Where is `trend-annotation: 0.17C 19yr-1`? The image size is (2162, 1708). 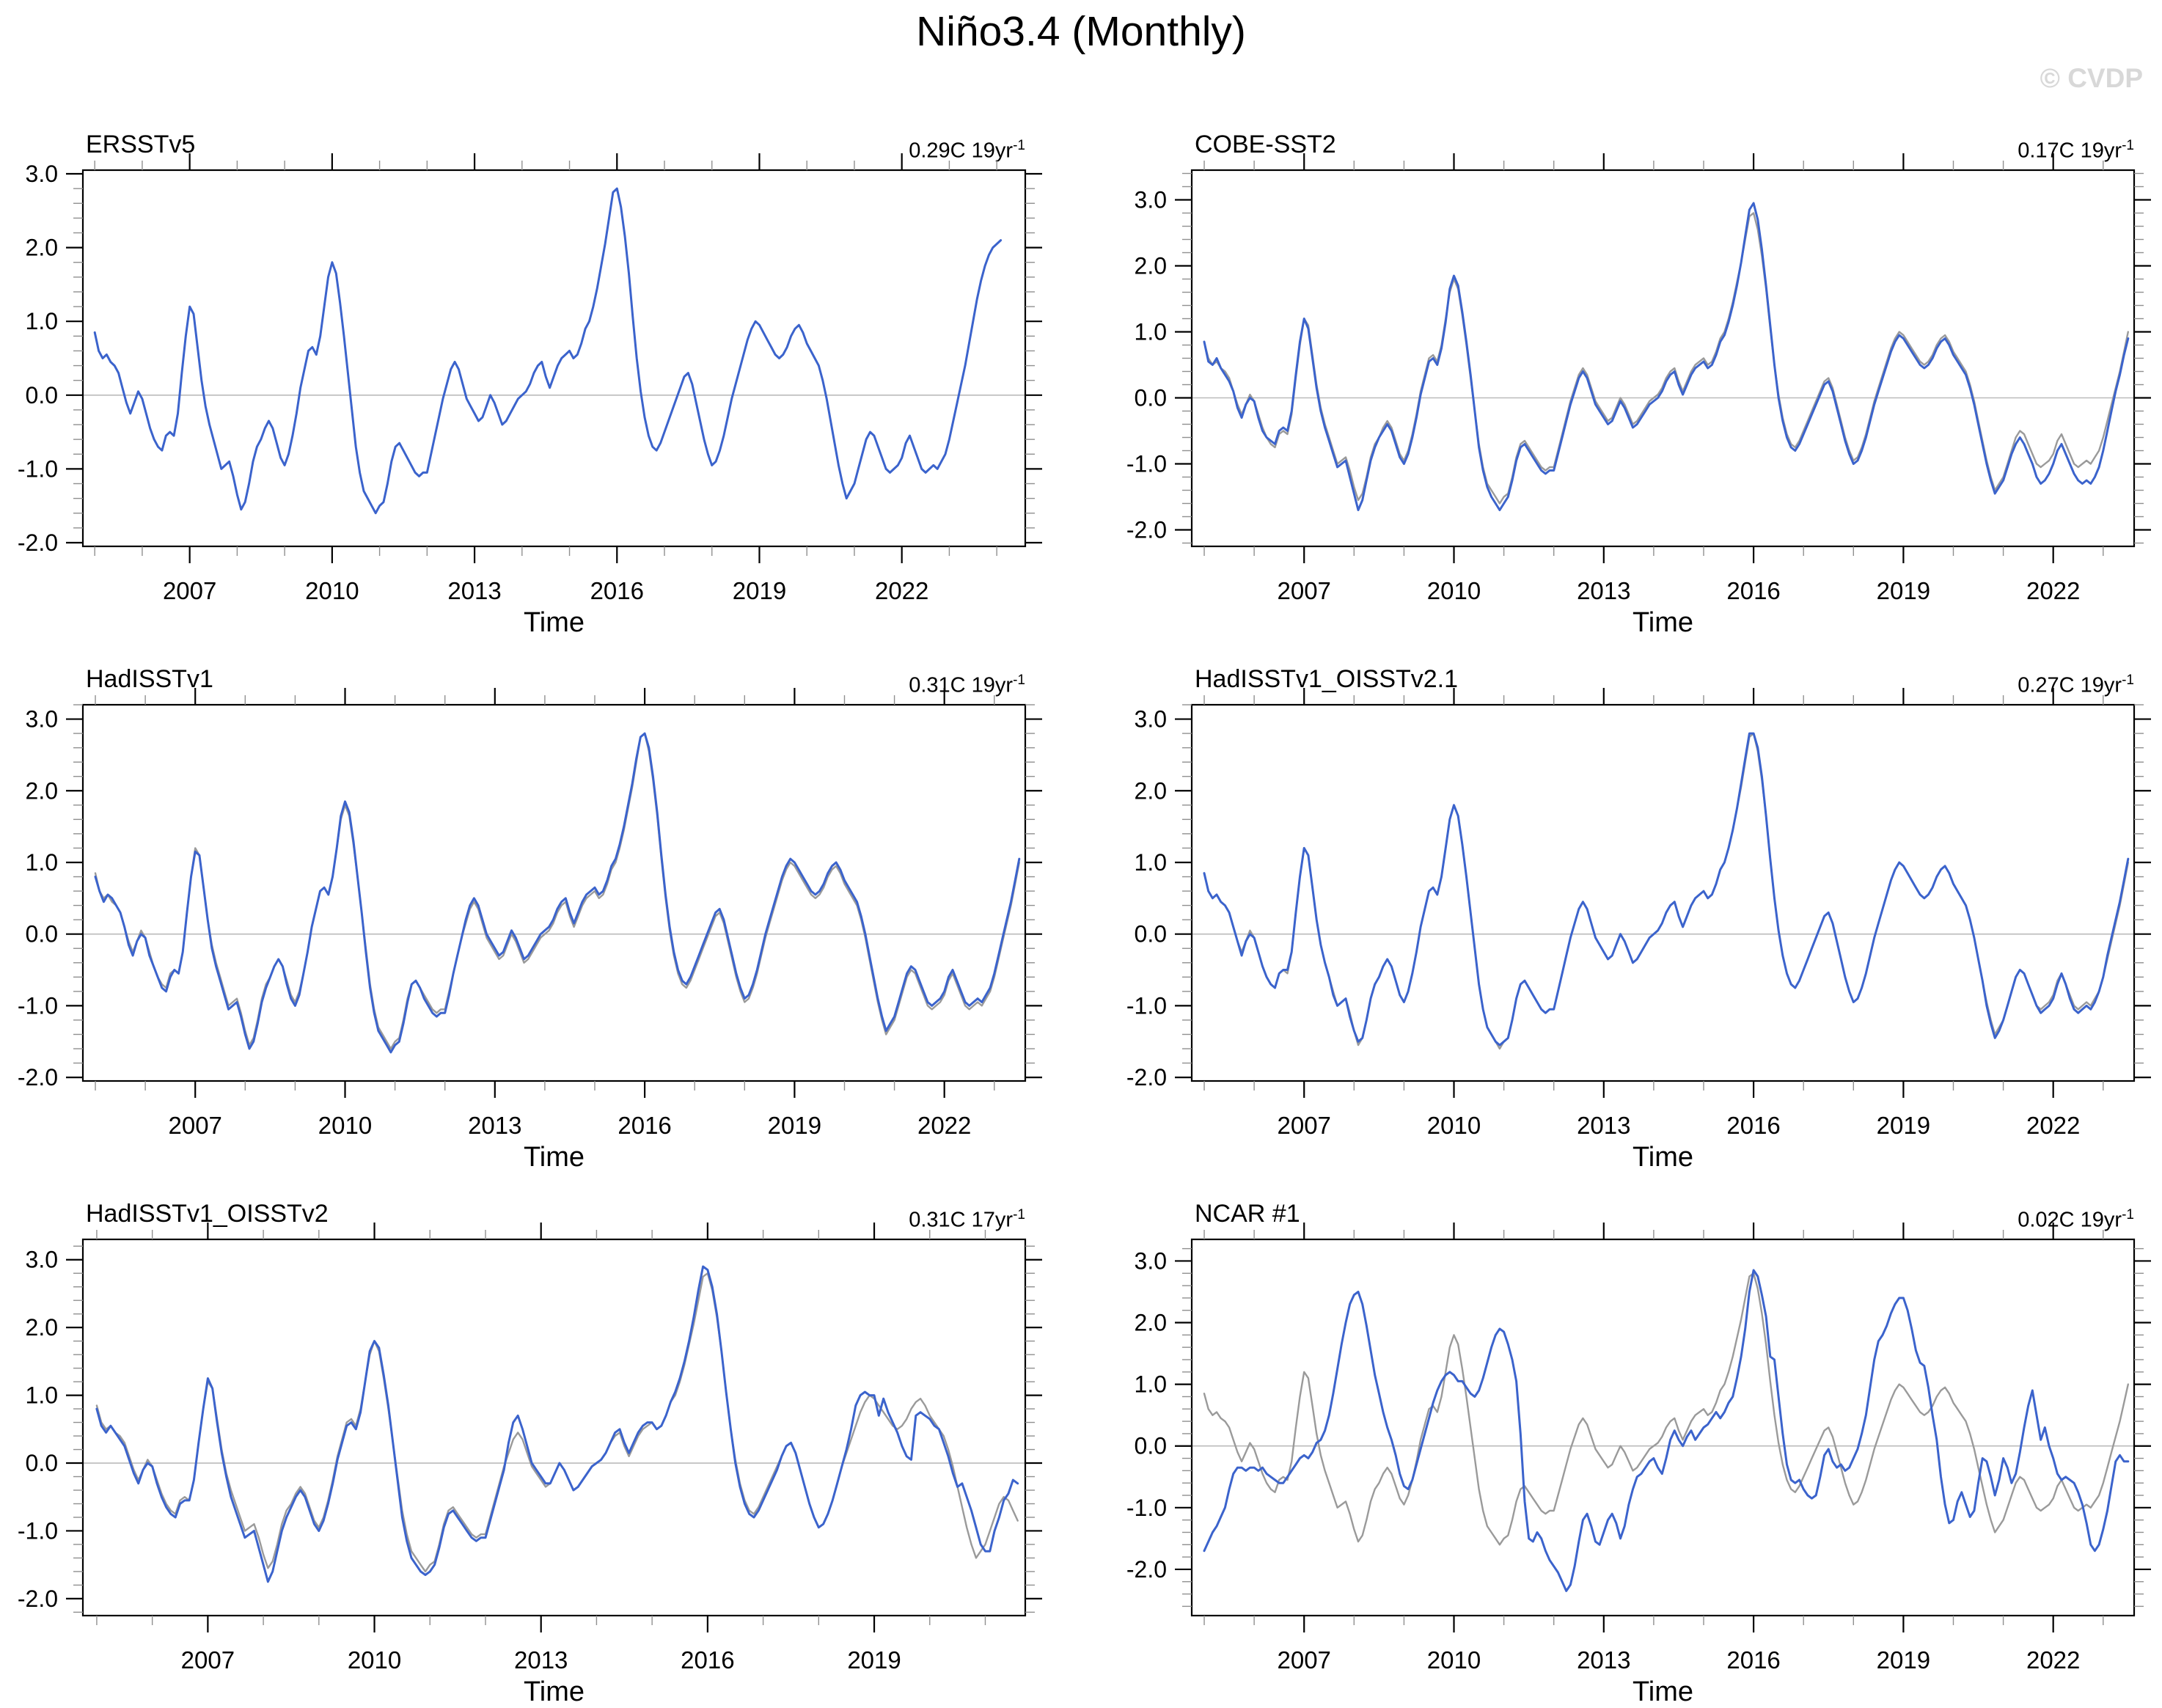 trend-annotation: 0.17C 19yr-1 is located at coordinates (2076, 151).